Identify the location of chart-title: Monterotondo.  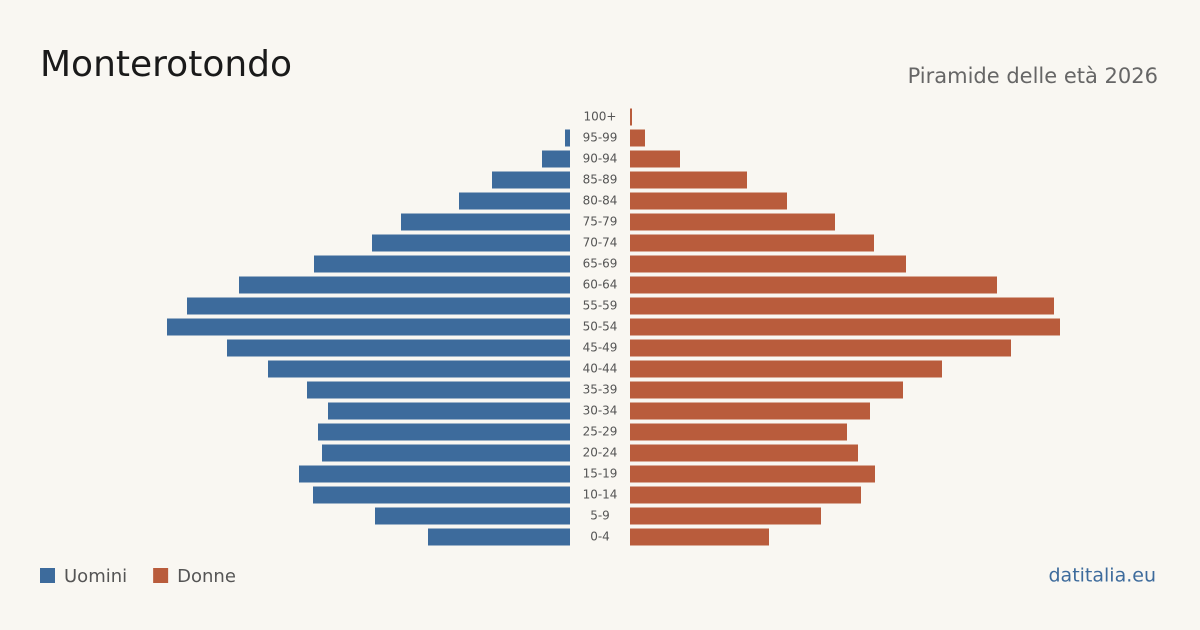
(166, 64).